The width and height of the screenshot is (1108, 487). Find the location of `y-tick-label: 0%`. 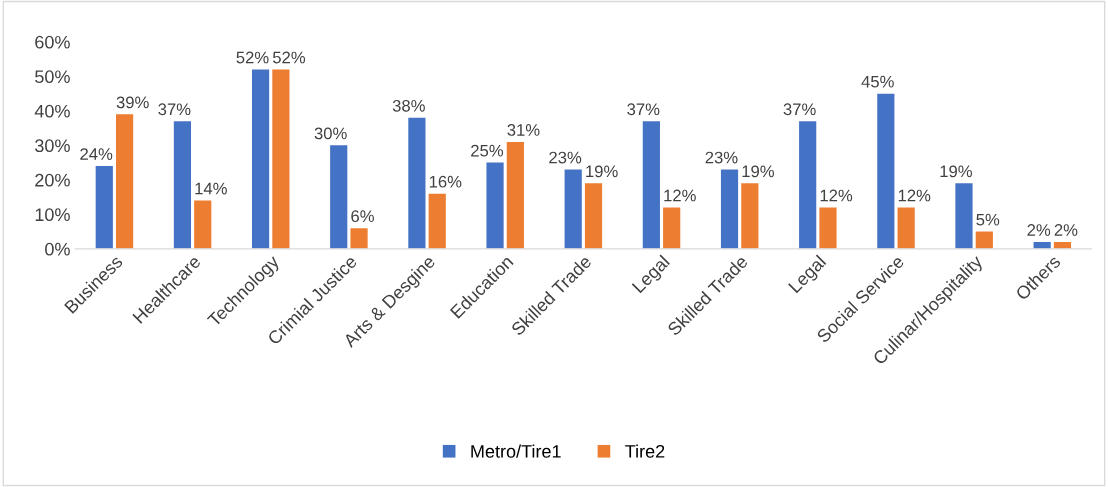

y-tick-label: 0% is located at coordinates (57, 249).